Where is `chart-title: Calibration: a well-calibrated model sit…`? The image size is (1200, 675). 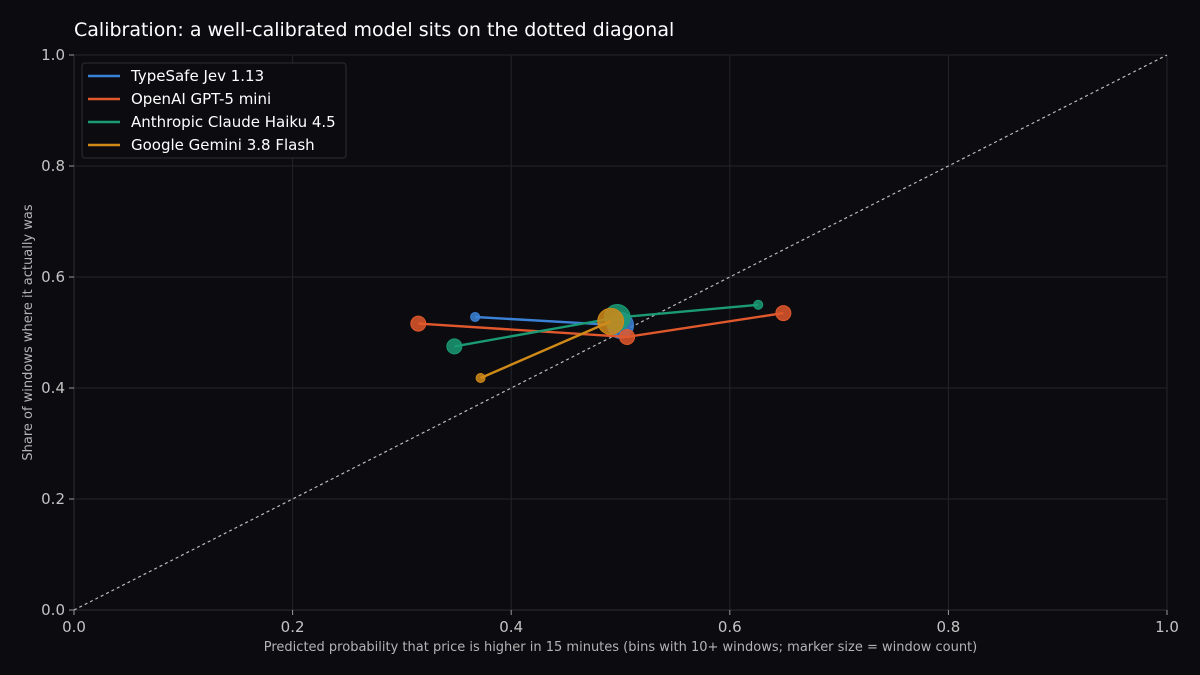
chart-title: Calibration: a well-calibrated model sit… is located at coordinates (374, 30).